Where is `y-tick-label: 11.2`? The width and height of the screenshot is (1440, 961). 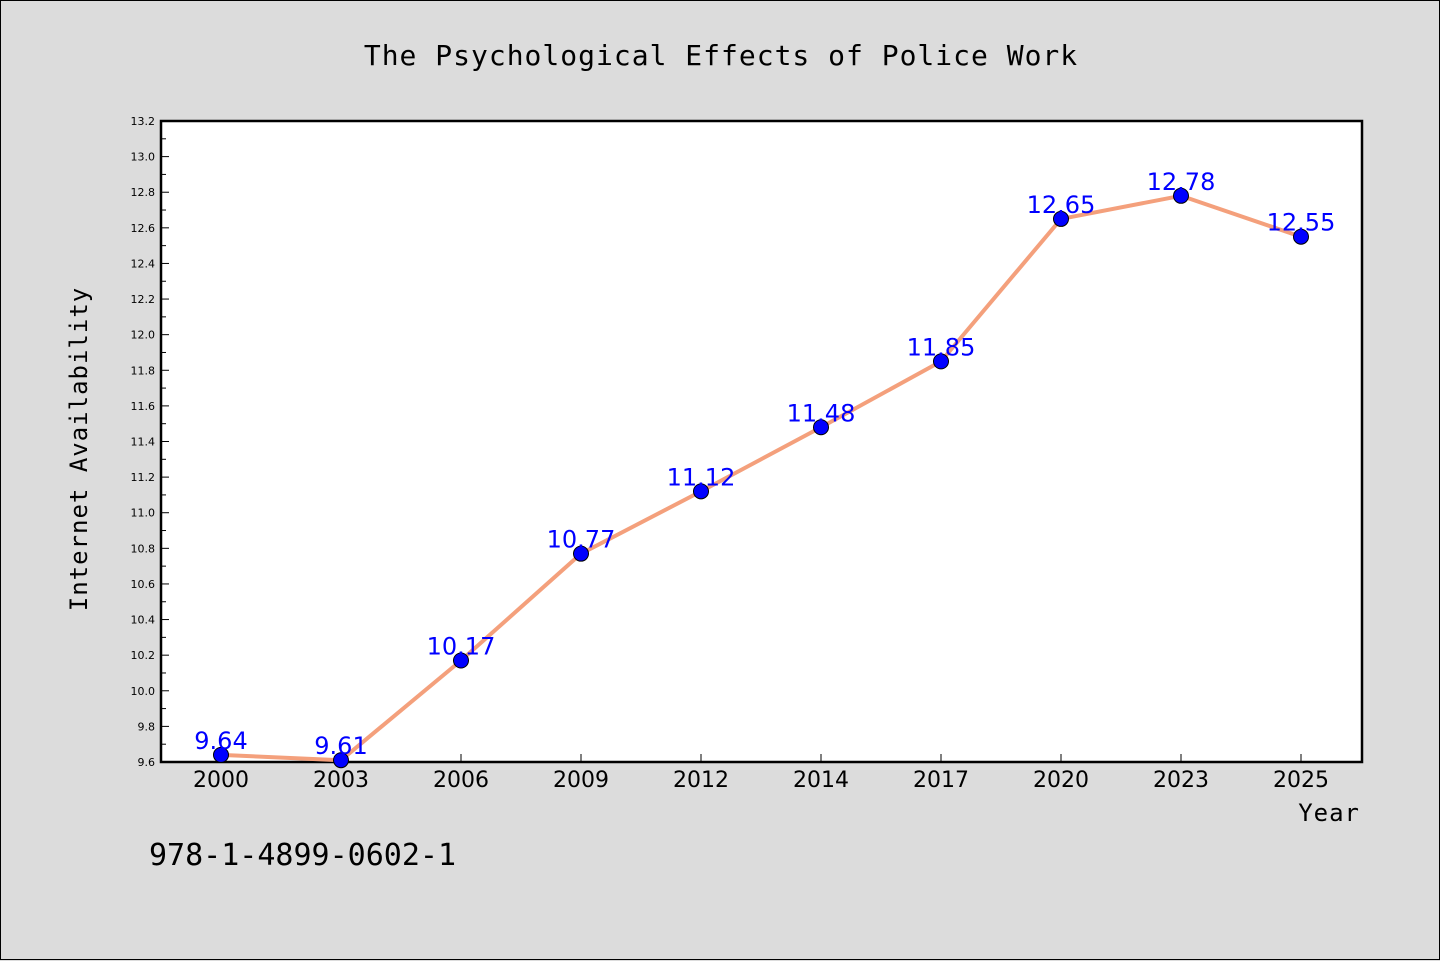 y-tick-label: 11.2 is located at coordinates (143, 477).